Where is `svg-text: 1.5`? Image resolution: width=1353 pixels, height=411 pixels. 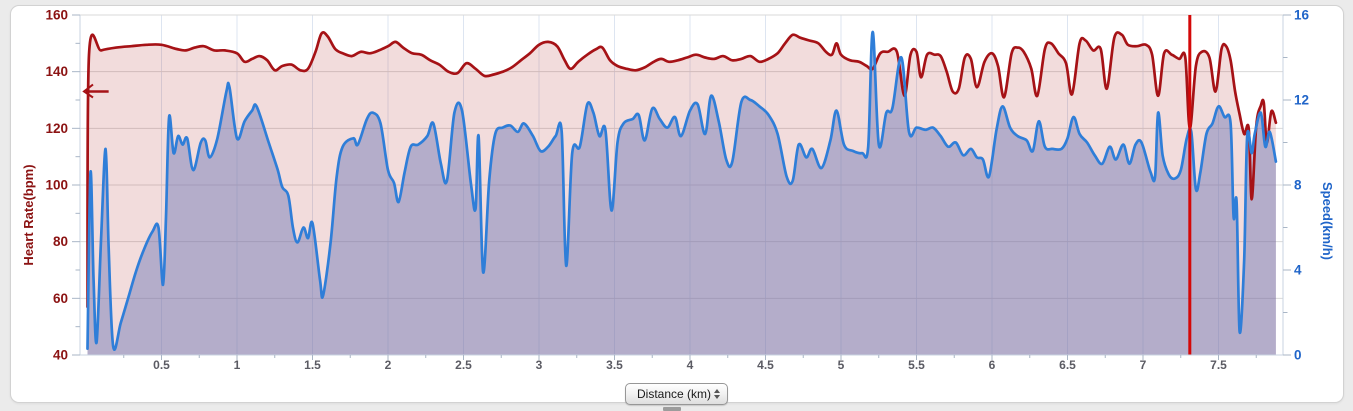 svg-text: 1.5 is located at coordinates (312, 365).